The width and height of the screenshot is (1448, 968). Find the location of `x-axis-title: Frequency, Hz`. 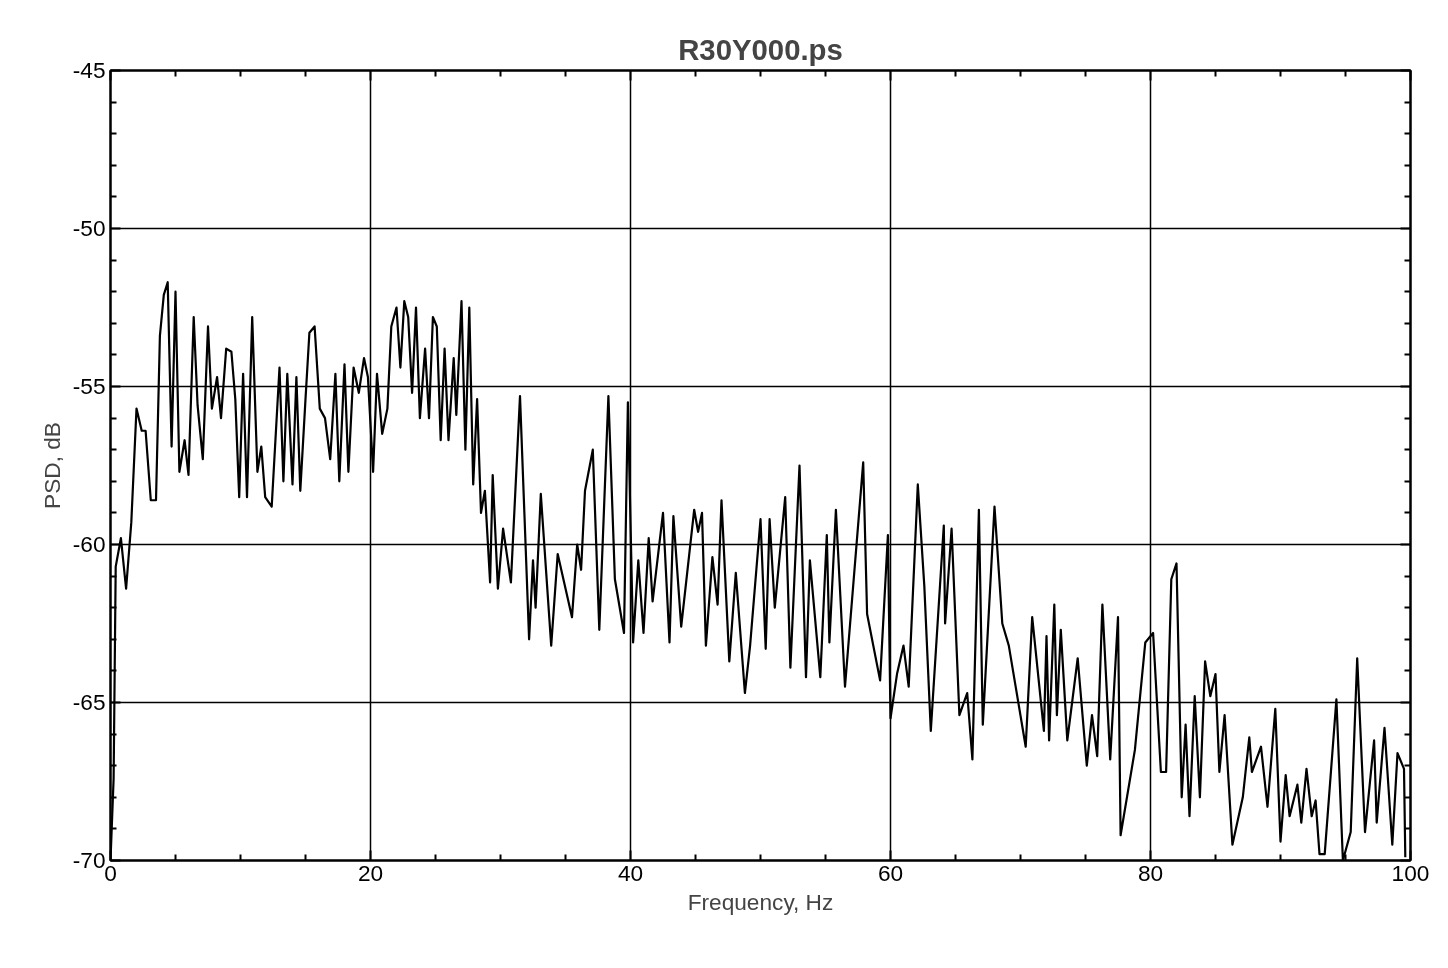

x-axis-title: Frequency, Hz is located at coordinates (760, 901).